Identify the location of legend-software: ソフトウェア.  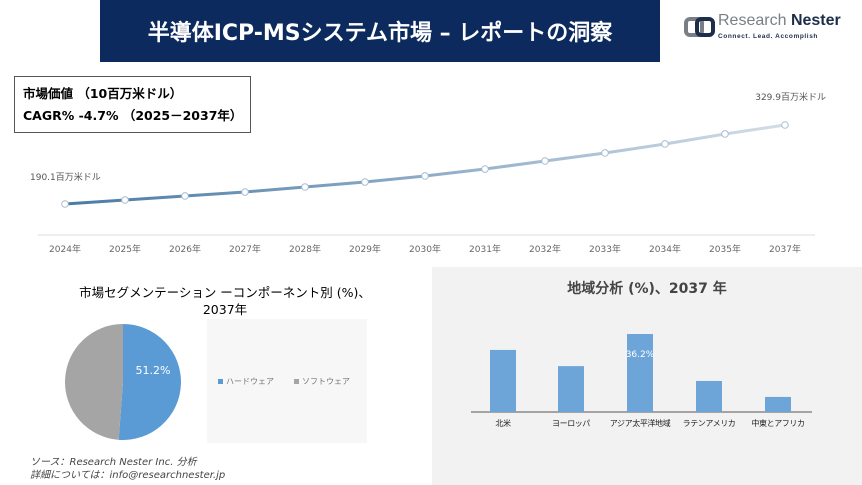
(322, 381).